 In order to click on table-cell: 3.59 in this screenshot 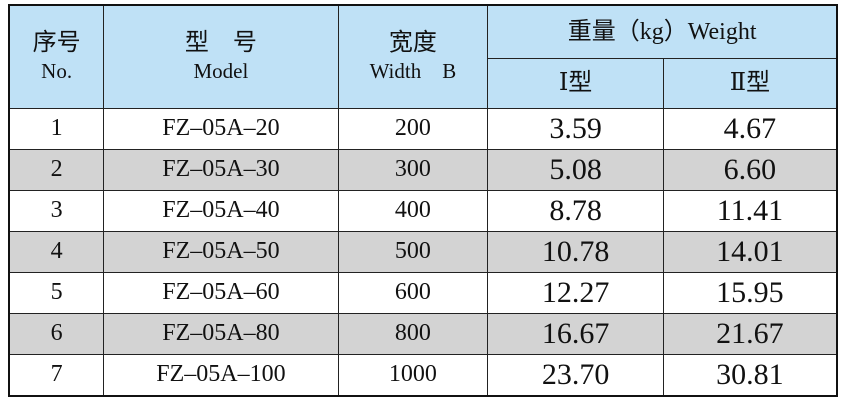, I will do `click(575, 128)`.